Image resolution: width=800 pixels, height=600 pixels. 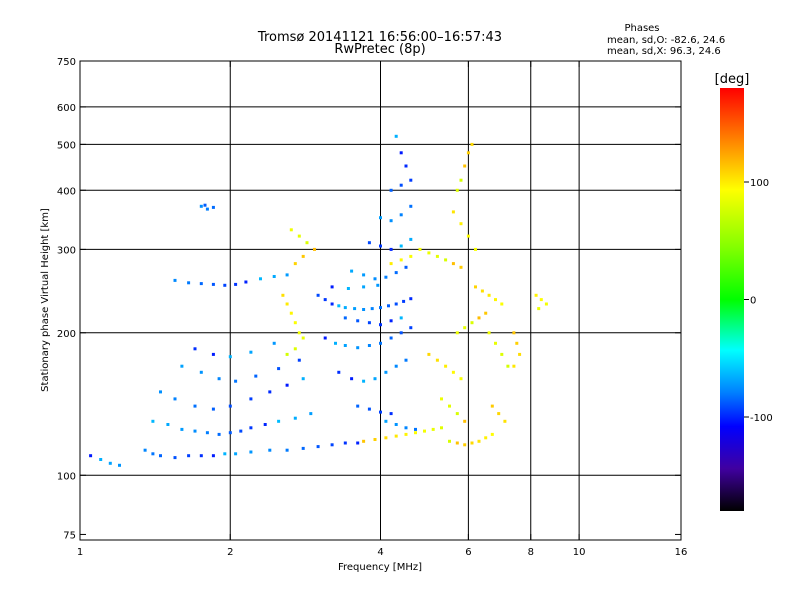 I want to click on x-axis-label: Frequency [MHz], so click(x=380, y=567).